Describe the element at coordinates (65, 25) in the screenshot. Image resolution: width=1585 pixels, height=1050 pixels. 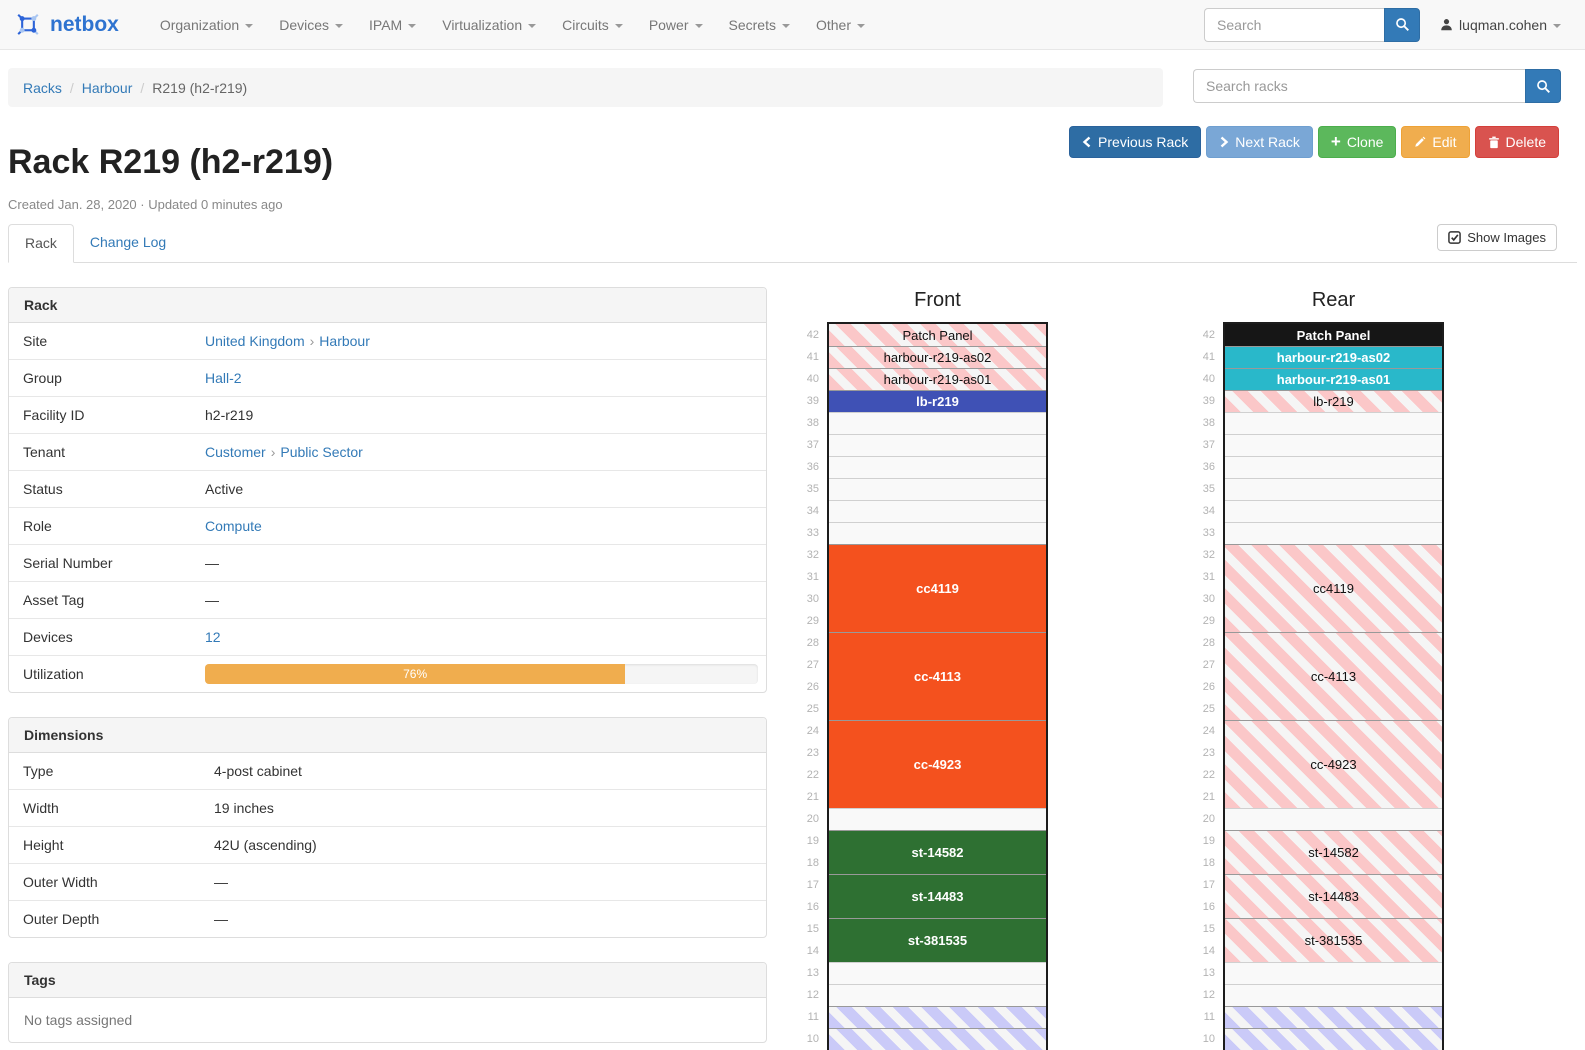
I see `netbox-brand: netbox` at that location.